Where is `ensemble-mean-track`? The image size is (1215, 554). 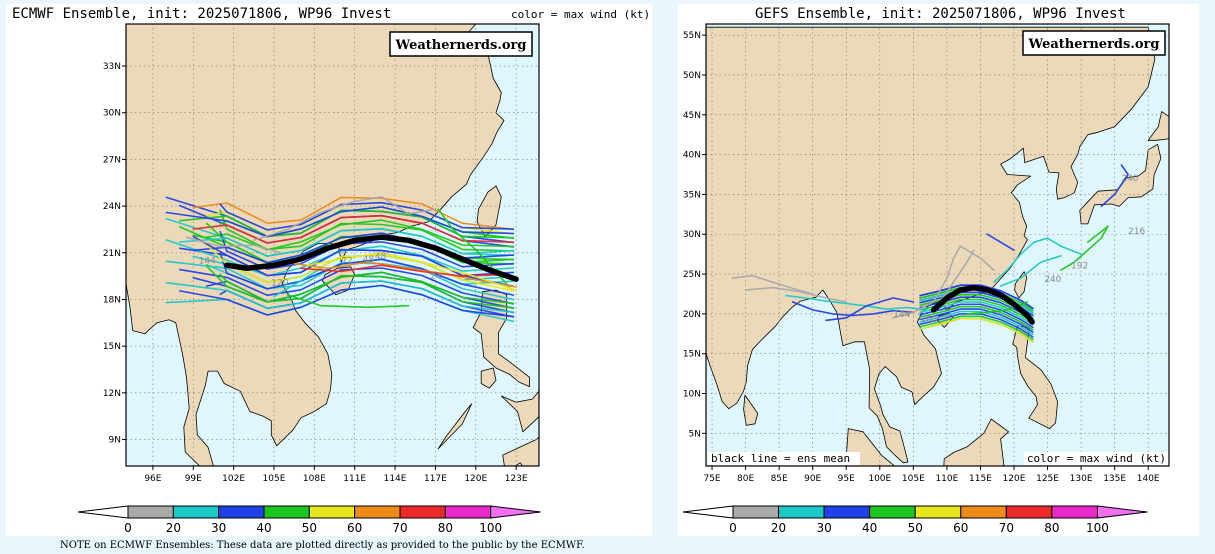
ensemble-mean-track is located at coordinates (982, 304).